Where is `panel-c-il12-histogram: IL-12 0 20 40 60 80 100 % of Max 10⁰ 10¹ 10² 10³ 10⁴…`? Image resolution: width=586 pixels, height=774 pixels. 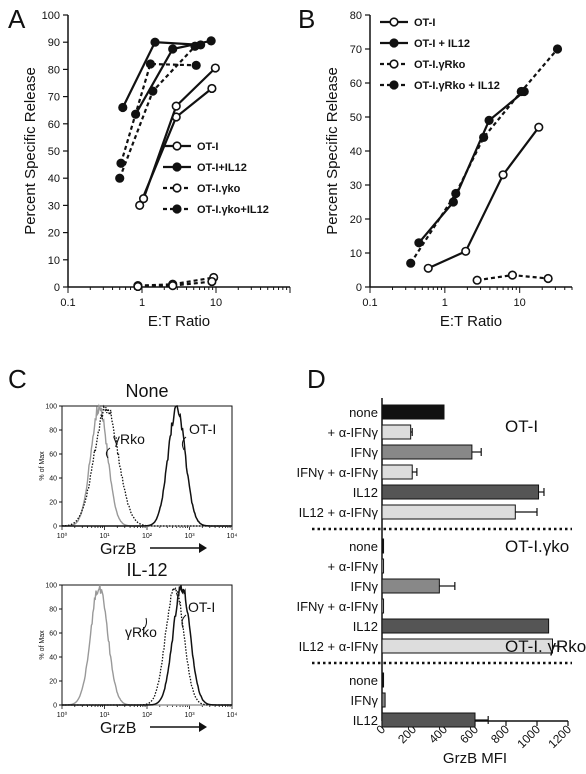
panel-c-il12-histogram: IL-12 0 20 40 60 80 100 % of Max 10⁰ 10¹ 10² 10³ 10⁴… is located at coordinates (138, 648).